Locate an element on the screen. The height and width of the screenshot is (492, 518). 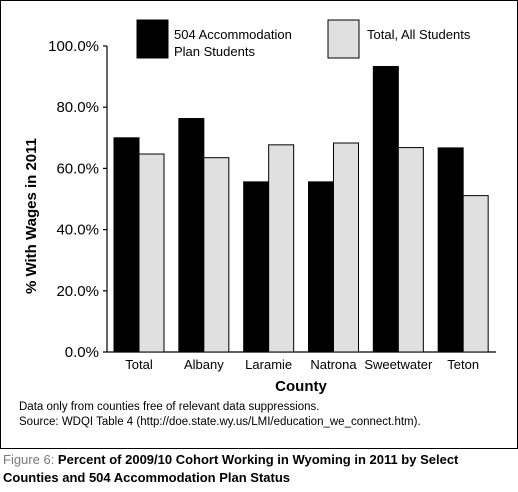
bar-laramie-total-all-students is located at coordinates (281, 248).